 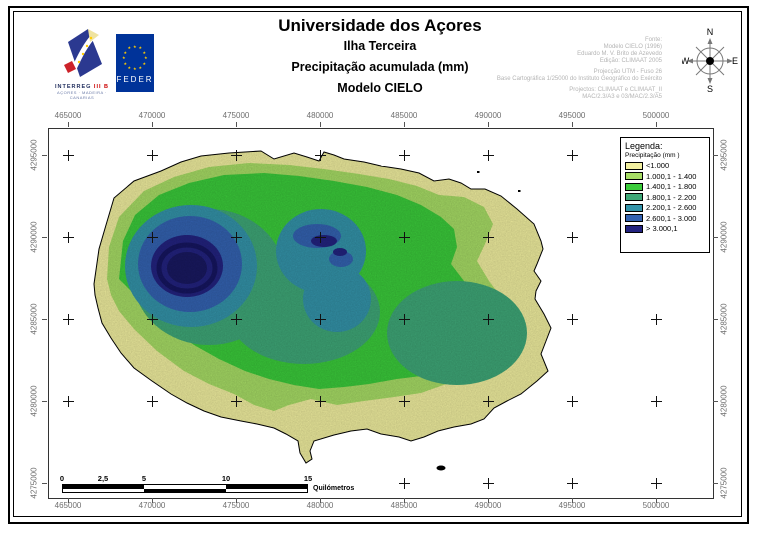 I want to click on legend-item-label: > 3.000,1, so click(x=662, y=228).